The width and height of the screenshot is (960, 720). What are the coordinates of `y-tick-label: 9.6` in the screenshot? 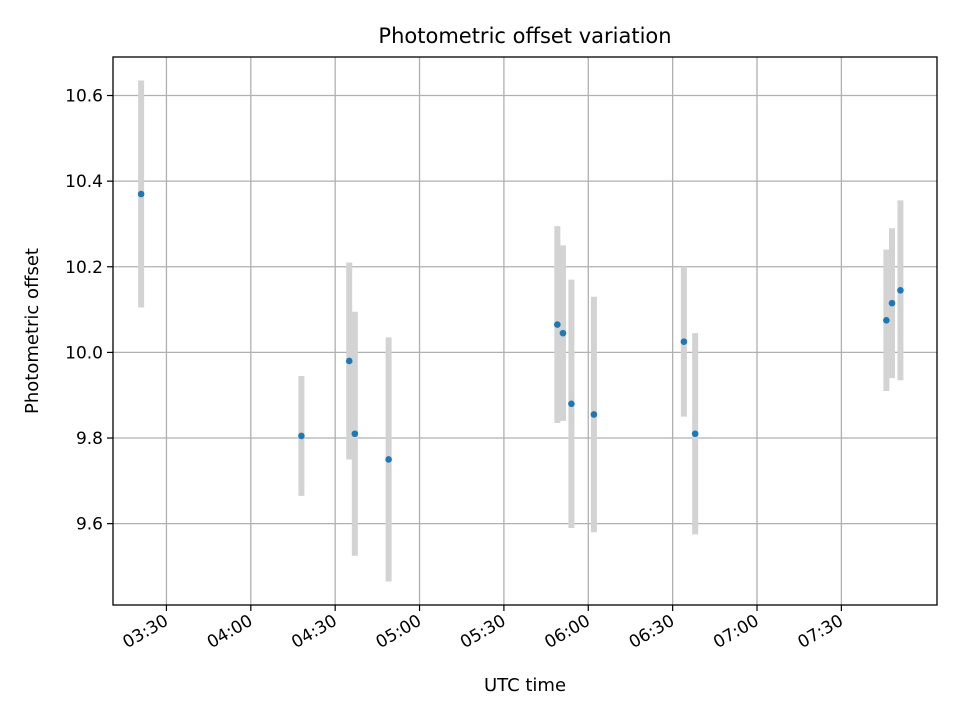 It's located at (89, 525).